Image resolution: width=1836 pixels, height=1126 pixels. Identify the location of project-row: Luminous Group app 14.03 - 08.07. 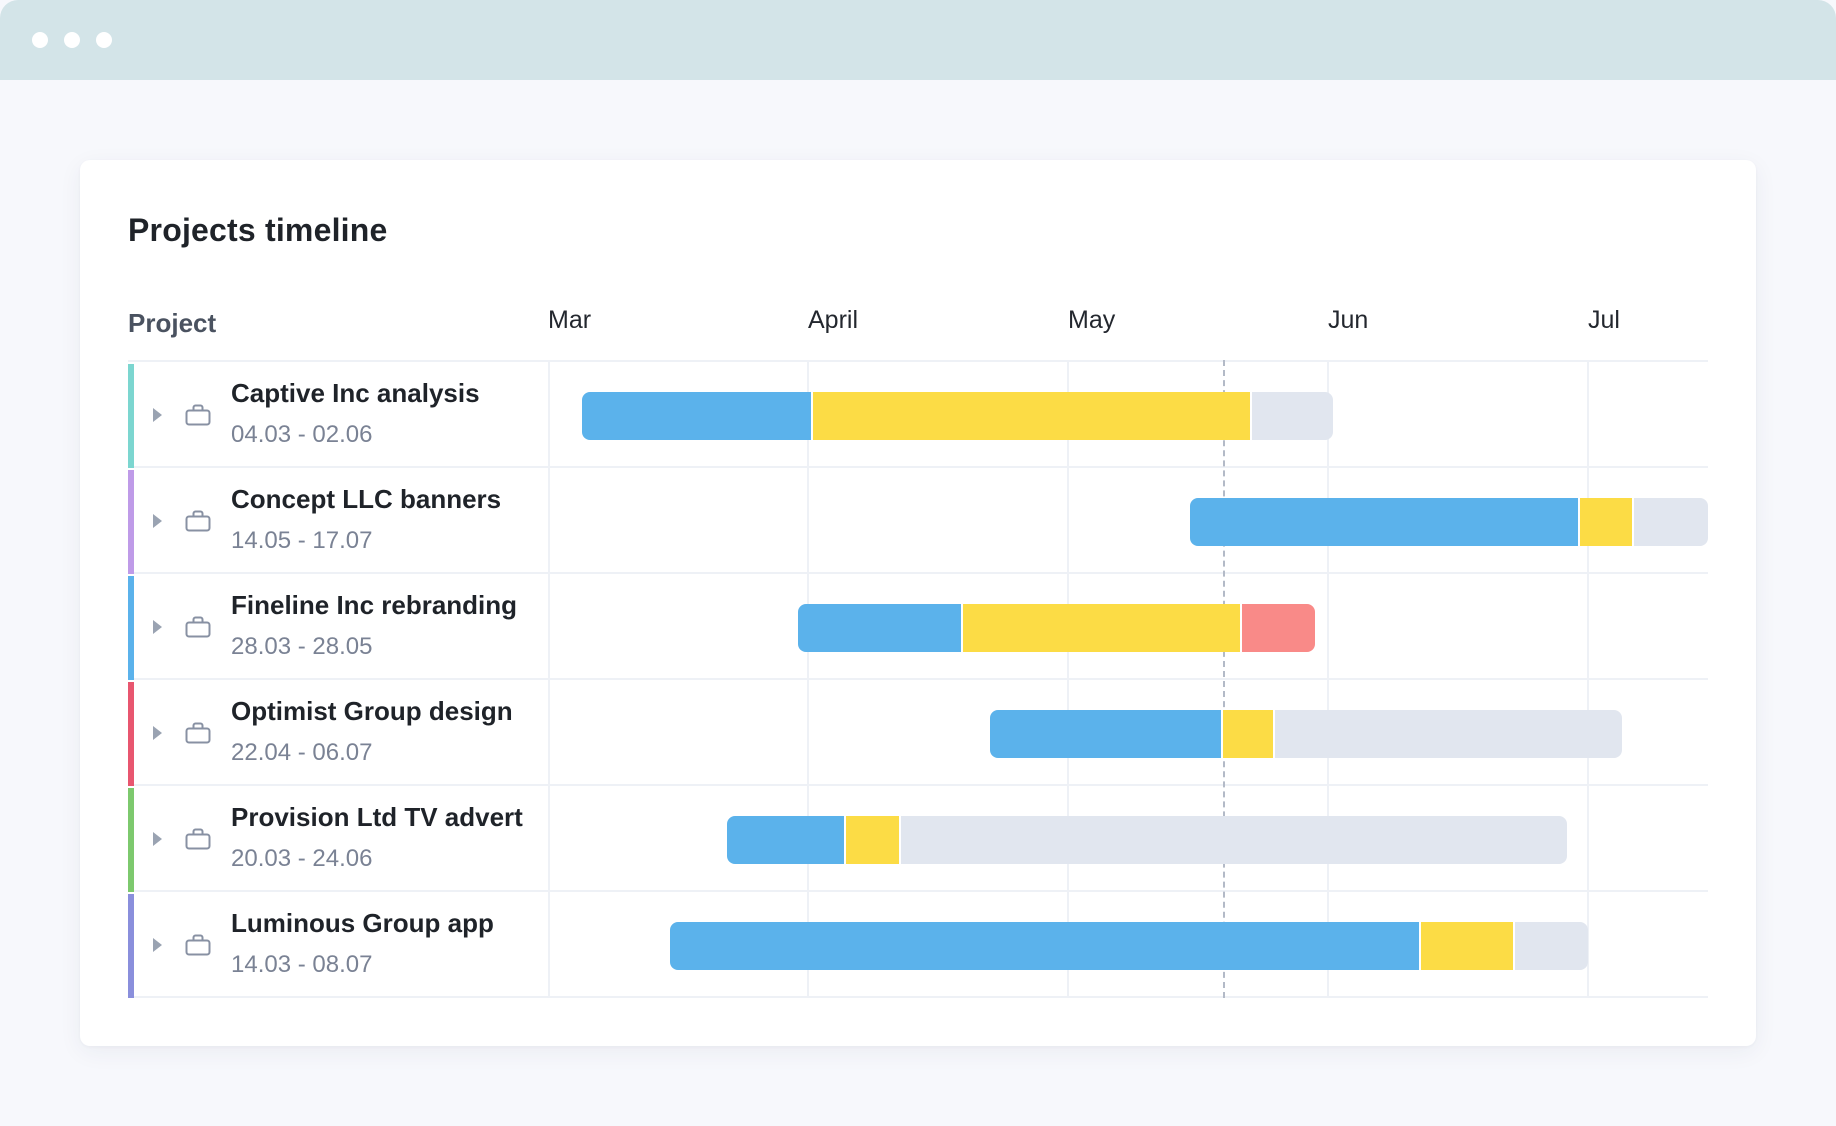
(918, 945).